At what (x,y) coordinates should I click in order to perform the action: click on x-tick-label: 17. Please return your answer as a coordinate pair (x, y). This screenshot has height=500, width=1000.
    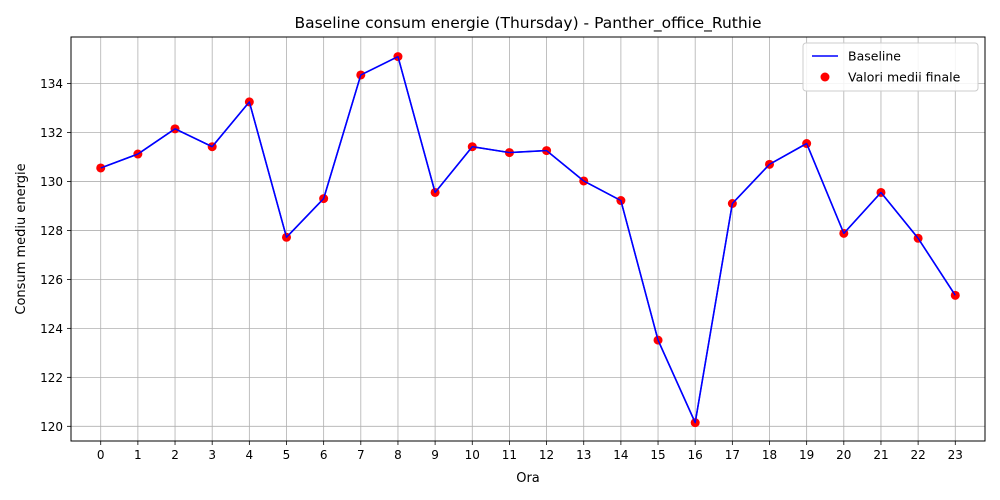
    Looking at the image, I should click on (732, 455).